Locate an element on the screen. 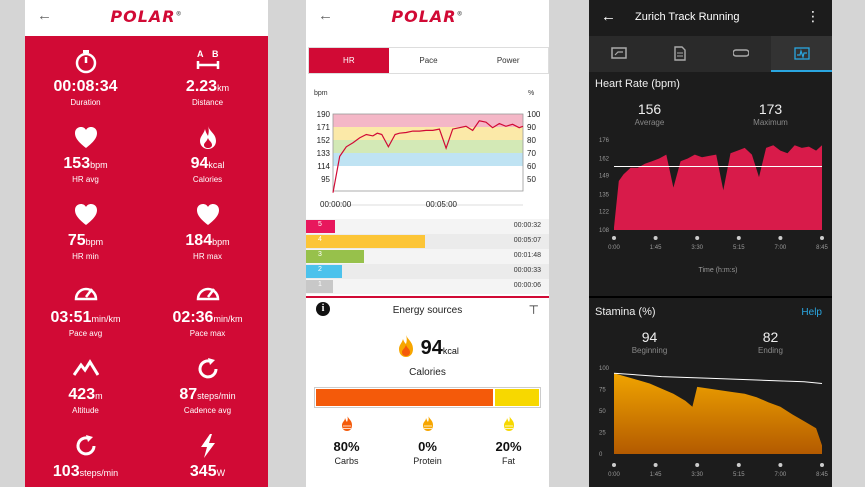 This screenshot has height=487, width=865. zone-row: 2 00:00:33 is located at coordinates (427, 271).